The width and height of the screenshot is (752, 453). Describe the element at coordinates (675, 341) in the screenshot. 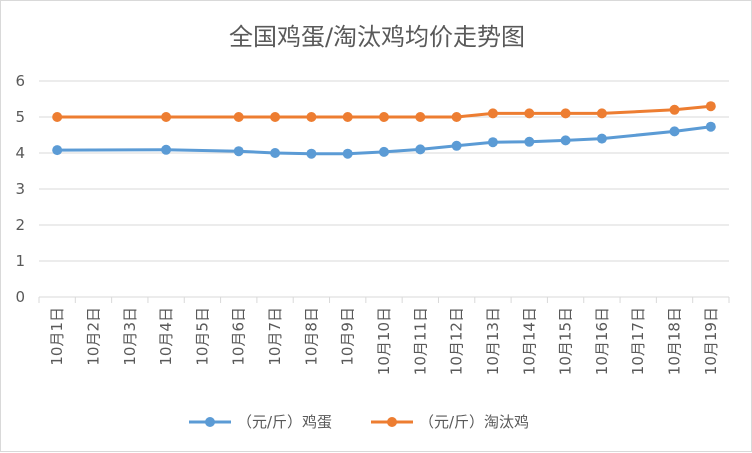

I see `x-tick-label: 10月18日` at that location.